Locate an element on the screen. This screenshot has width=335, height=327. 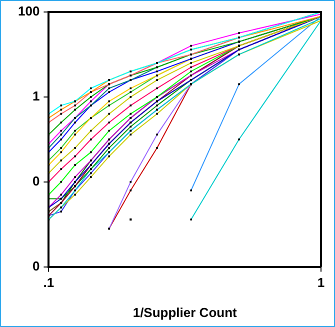
y-tick-label: 100 is located at coordinates (29, 11).